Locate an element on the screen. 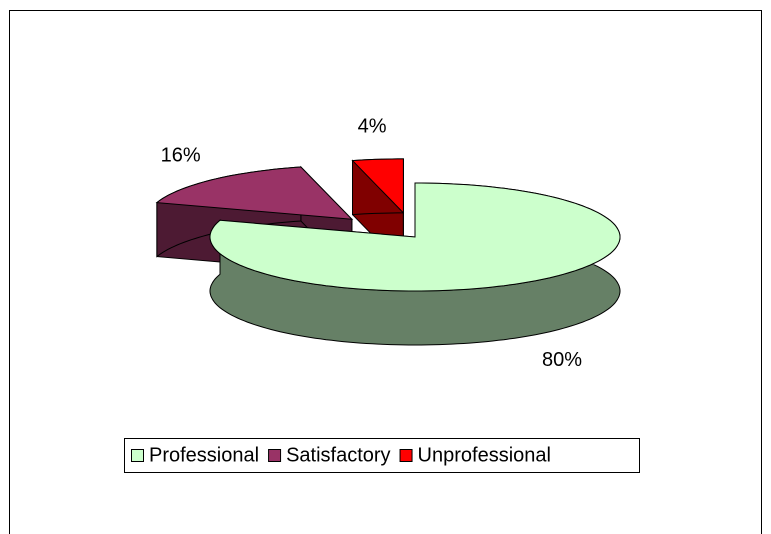  data-label: 16% is located at coordinates (181, 156).